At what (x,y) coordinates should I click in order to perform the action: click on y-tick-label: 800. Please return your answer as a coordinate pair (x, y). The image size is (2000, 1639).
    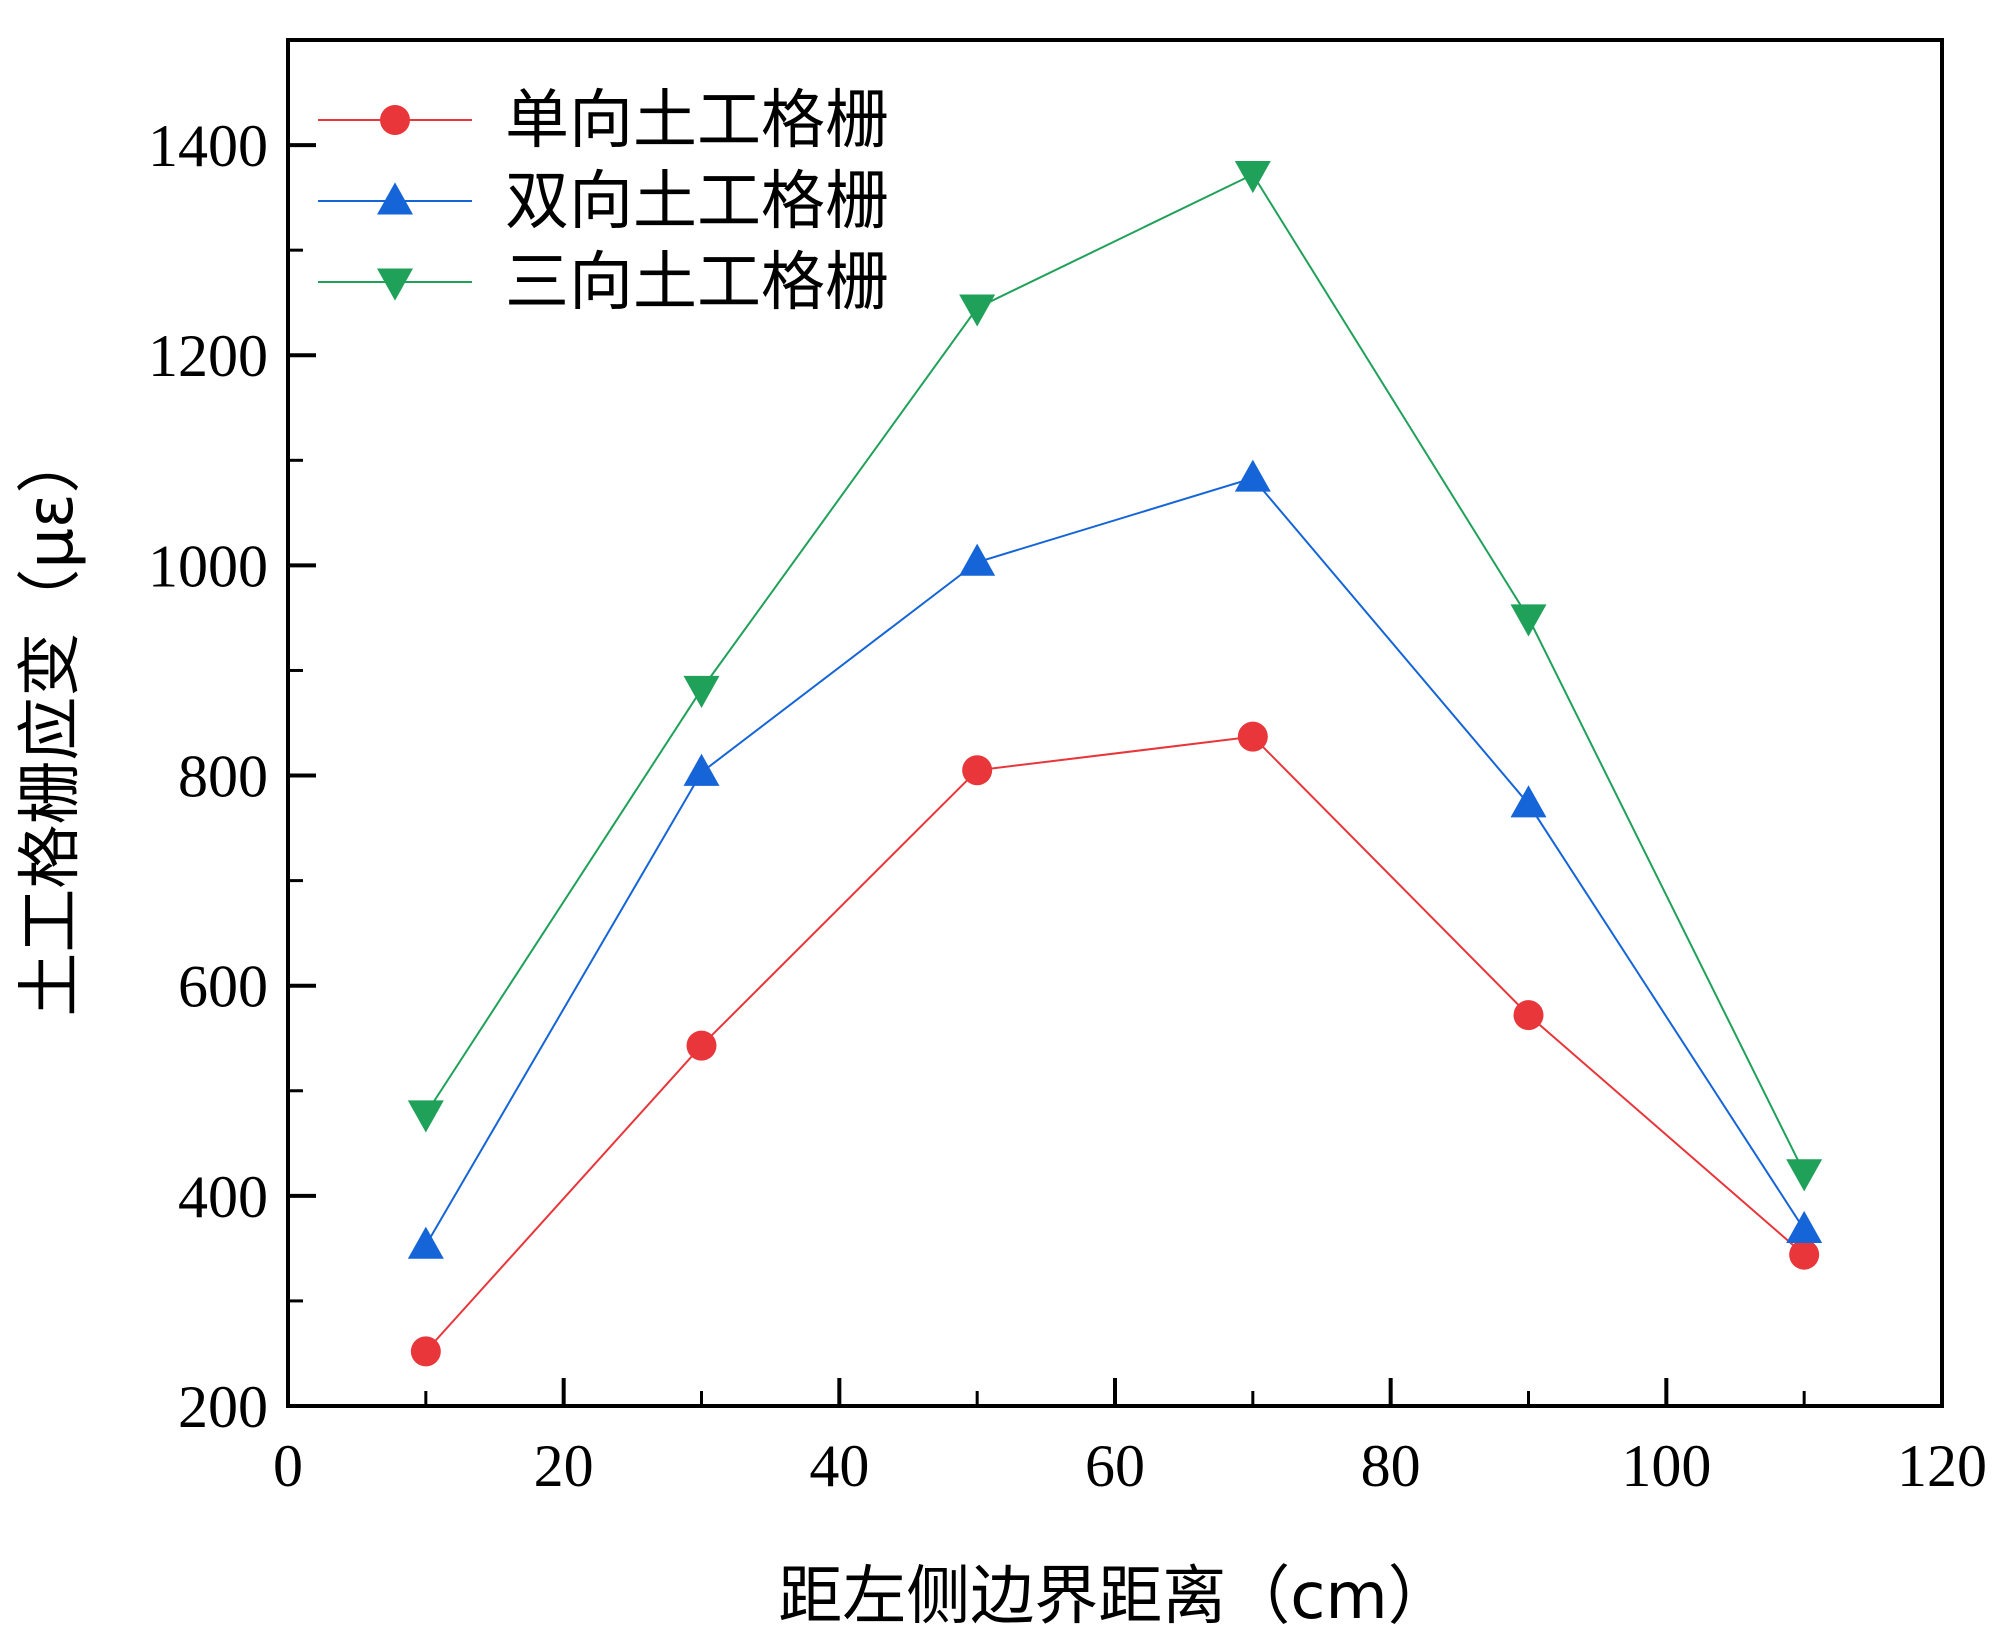
    Looking at the image, I should click on (223, 777).